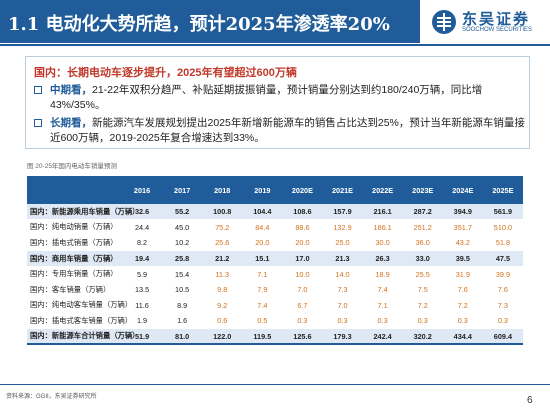  Describe the element at coordinates (74, 274) in the screenshot. I see `row-label: 国内：专用车销量（万辆）` at that location.